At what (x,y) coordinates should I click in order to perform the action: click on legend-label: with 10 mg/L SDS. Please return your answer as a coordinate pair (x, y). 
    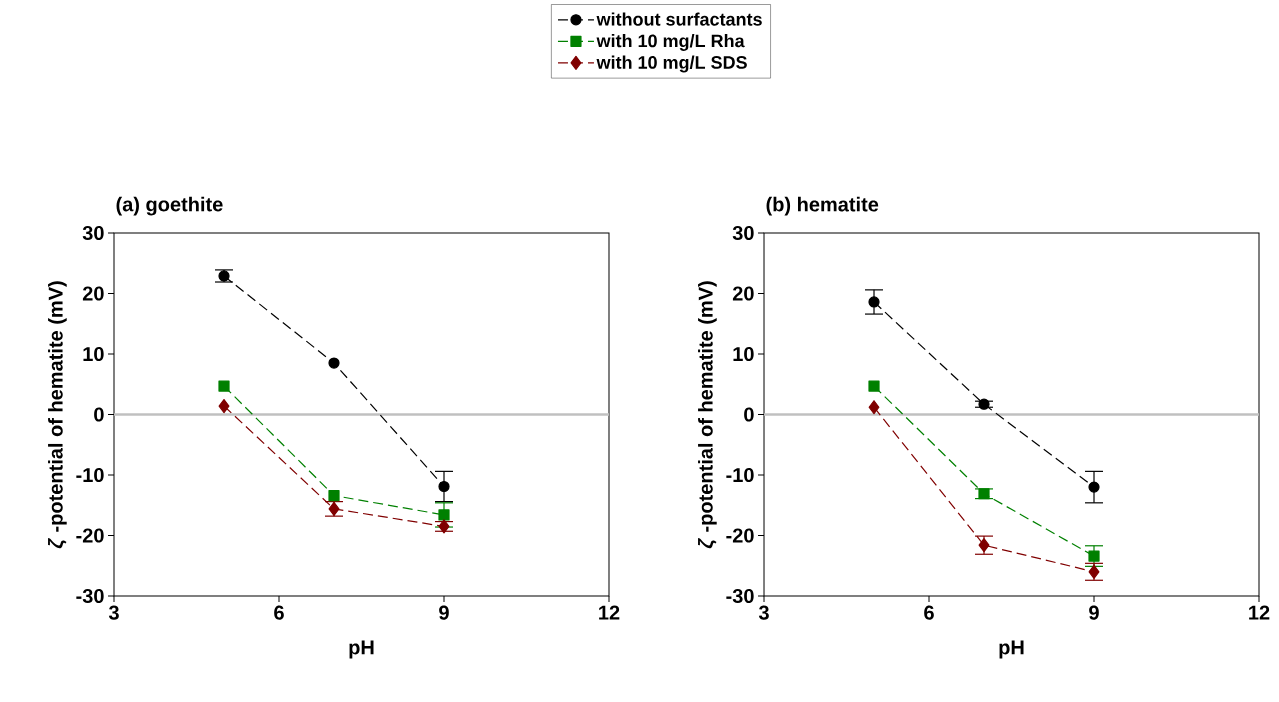
    Looking at the image, I should click on (671, 64).